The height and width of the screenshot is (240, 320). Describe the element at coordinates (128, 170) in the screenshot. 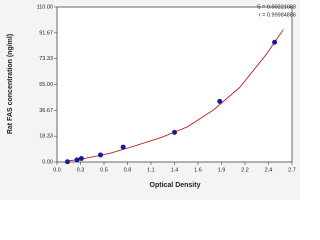

I see `x-tick-label: 0.8` at that location.